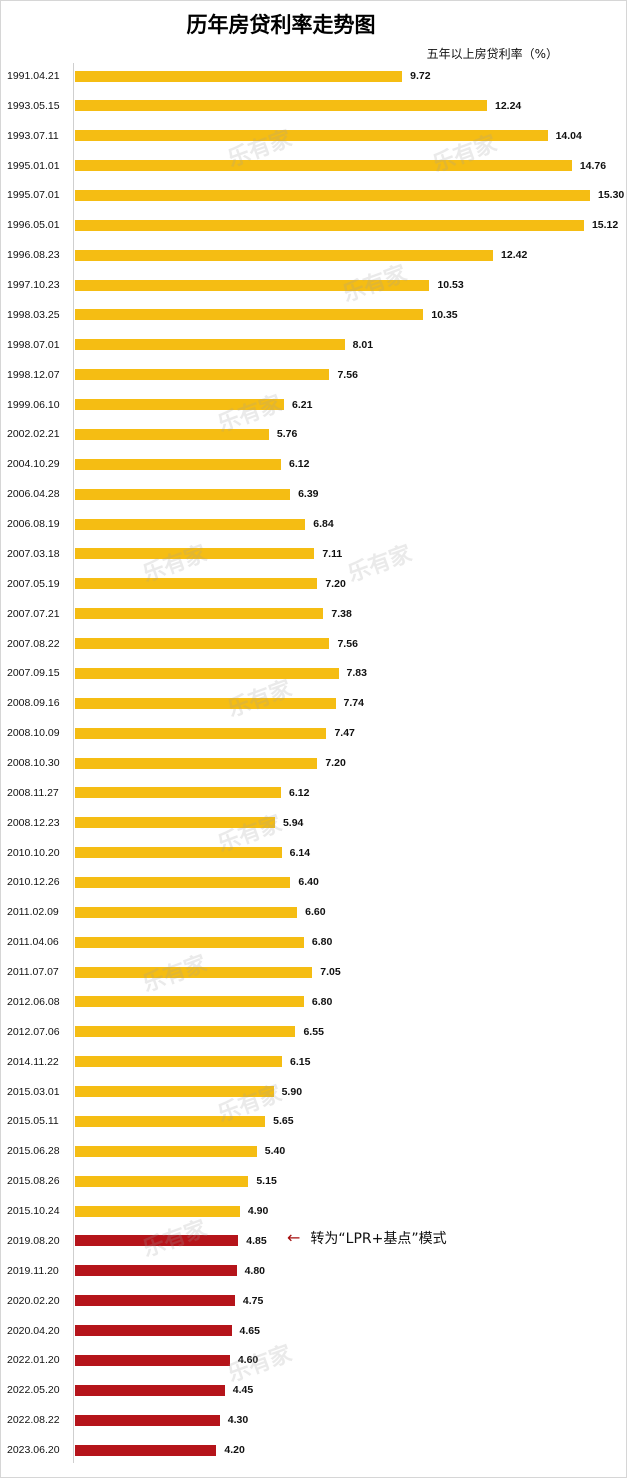 This screenshot has height=1478, width=627. I want to click on tick-label: 1999.06.10, so click(33, 404).